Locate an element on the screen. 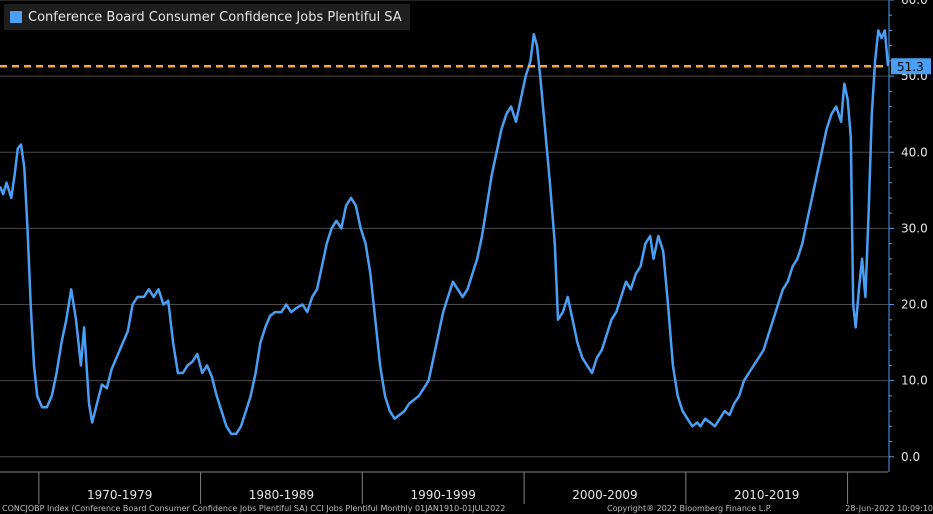 This screenshot has width=933, height=514. x-tick-label: 1990-1999 is located at coordinates (442, 495).